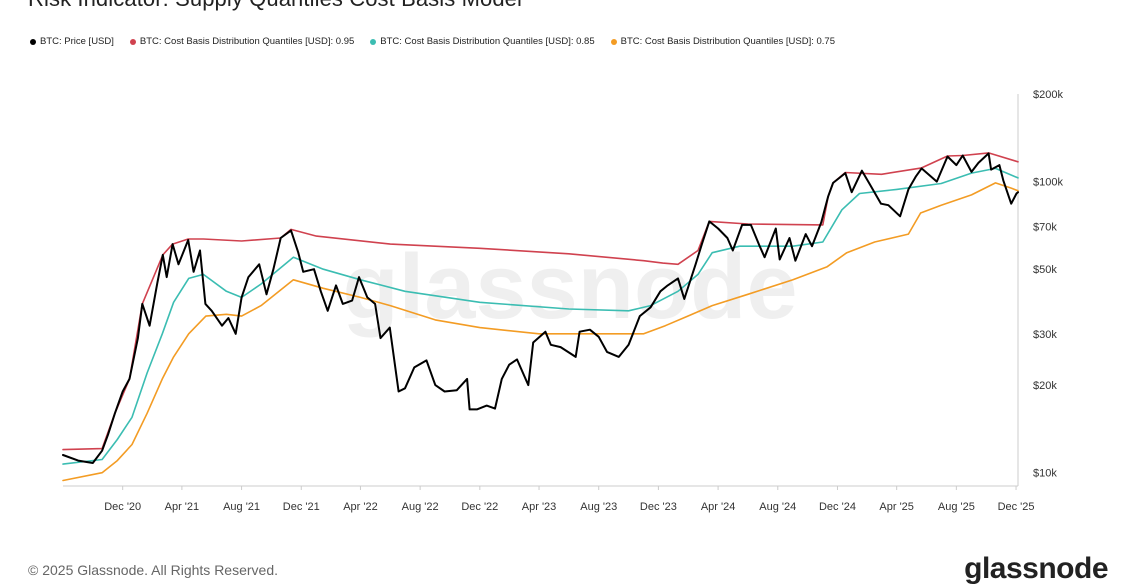 This screenshot has width=1140, height=586. Describe the element at coordinates (301, 507) in the screenshot. I see `x-tick-label: Dec '21` at that location.